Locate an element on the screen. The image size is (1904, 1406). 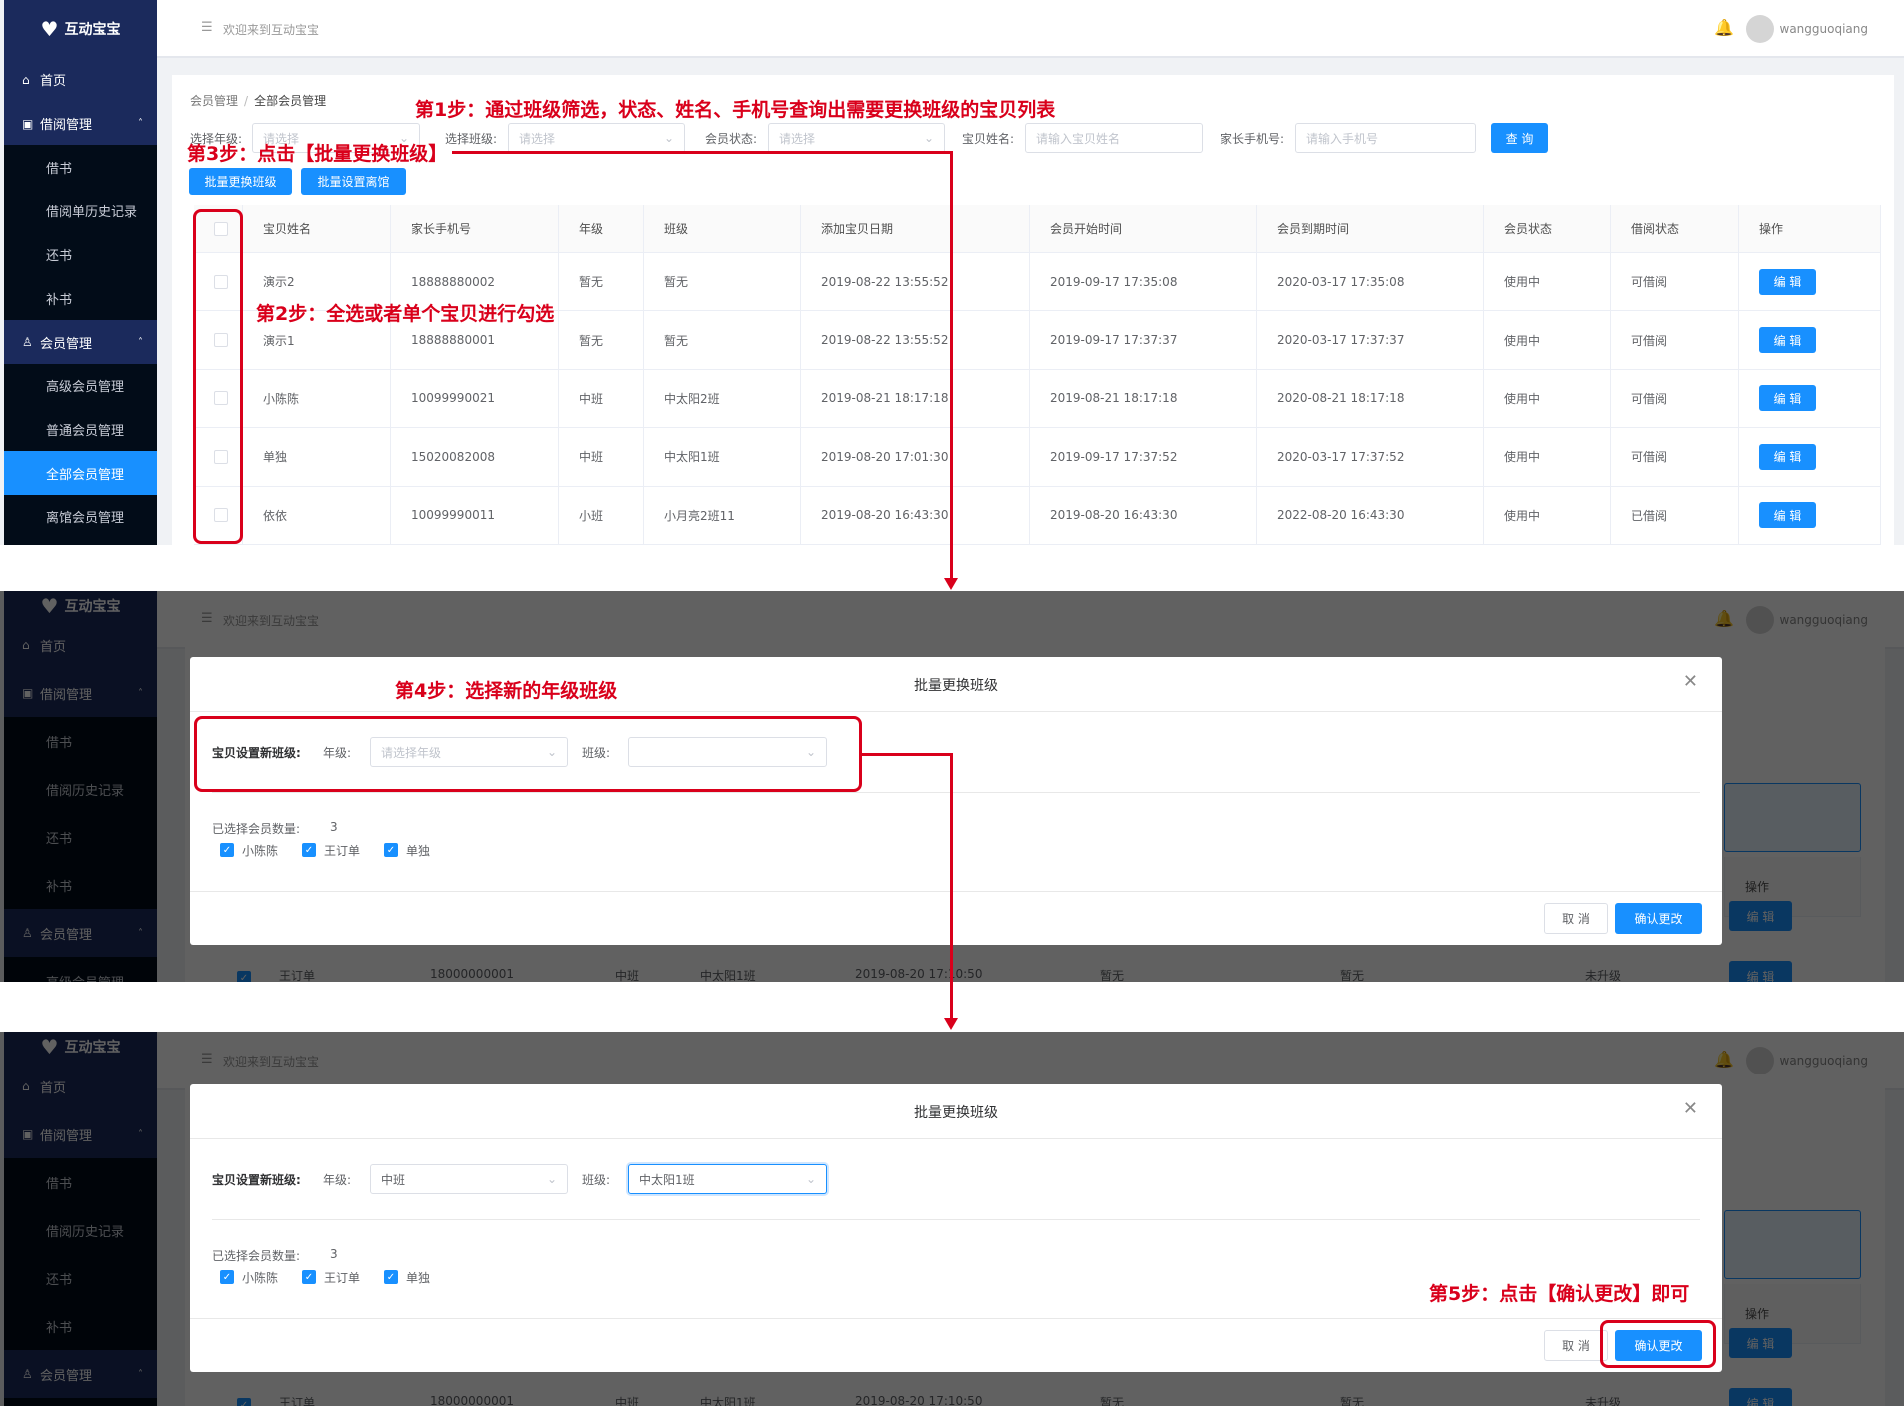
sidebar-item-1: ▣ 借阅管理 ˄ is located at coordinates (80, 123).